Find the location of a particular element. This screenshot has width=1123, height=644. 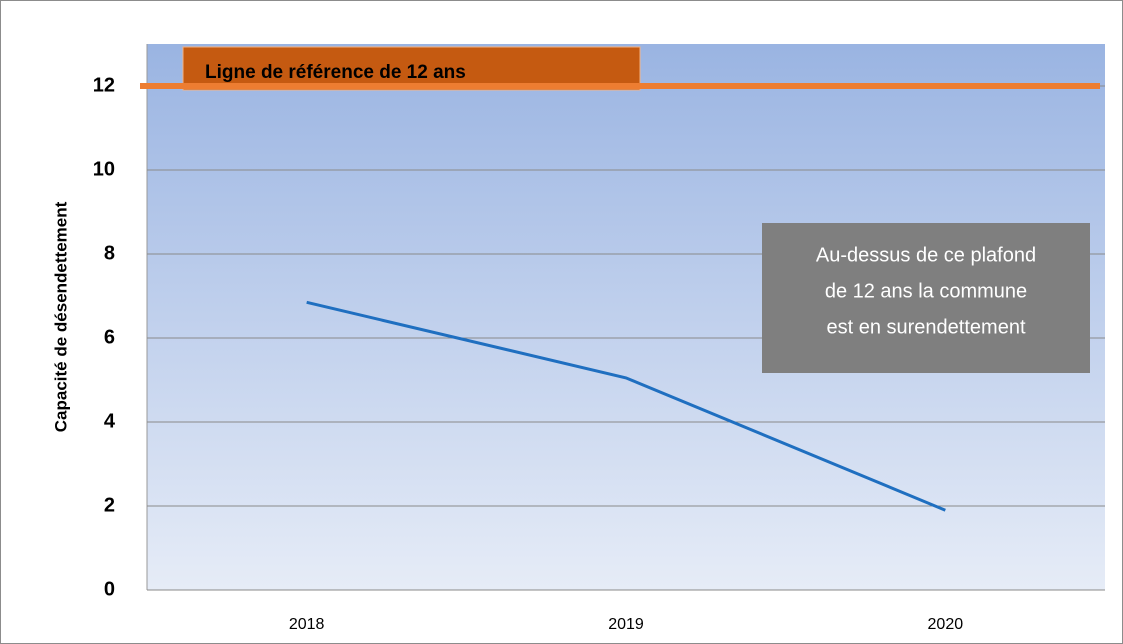

reference-label-box is located at coordinates (411, 68).